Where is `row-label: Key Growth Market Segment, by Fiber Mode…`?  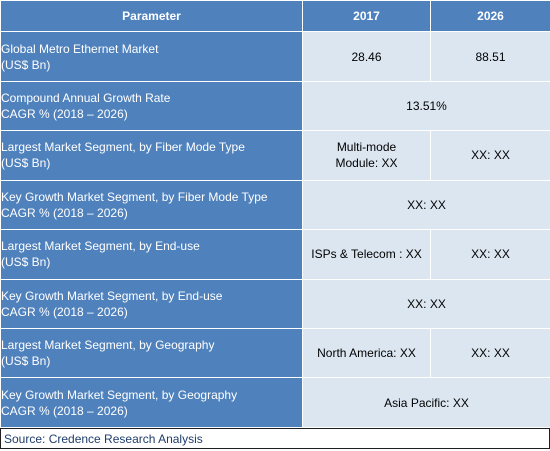
row-label: Key Growth Market Segment, by Fiber Mode… is located at coordinates (151, 205).